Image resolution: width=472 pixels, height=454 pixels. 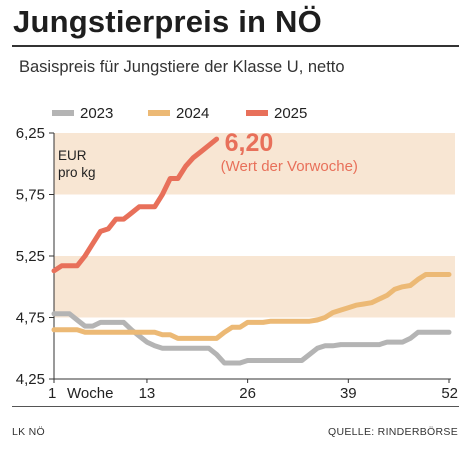 I want to click on footer-source: QUELLE: RINDERBÖRSE, so click(x=393, y=432).